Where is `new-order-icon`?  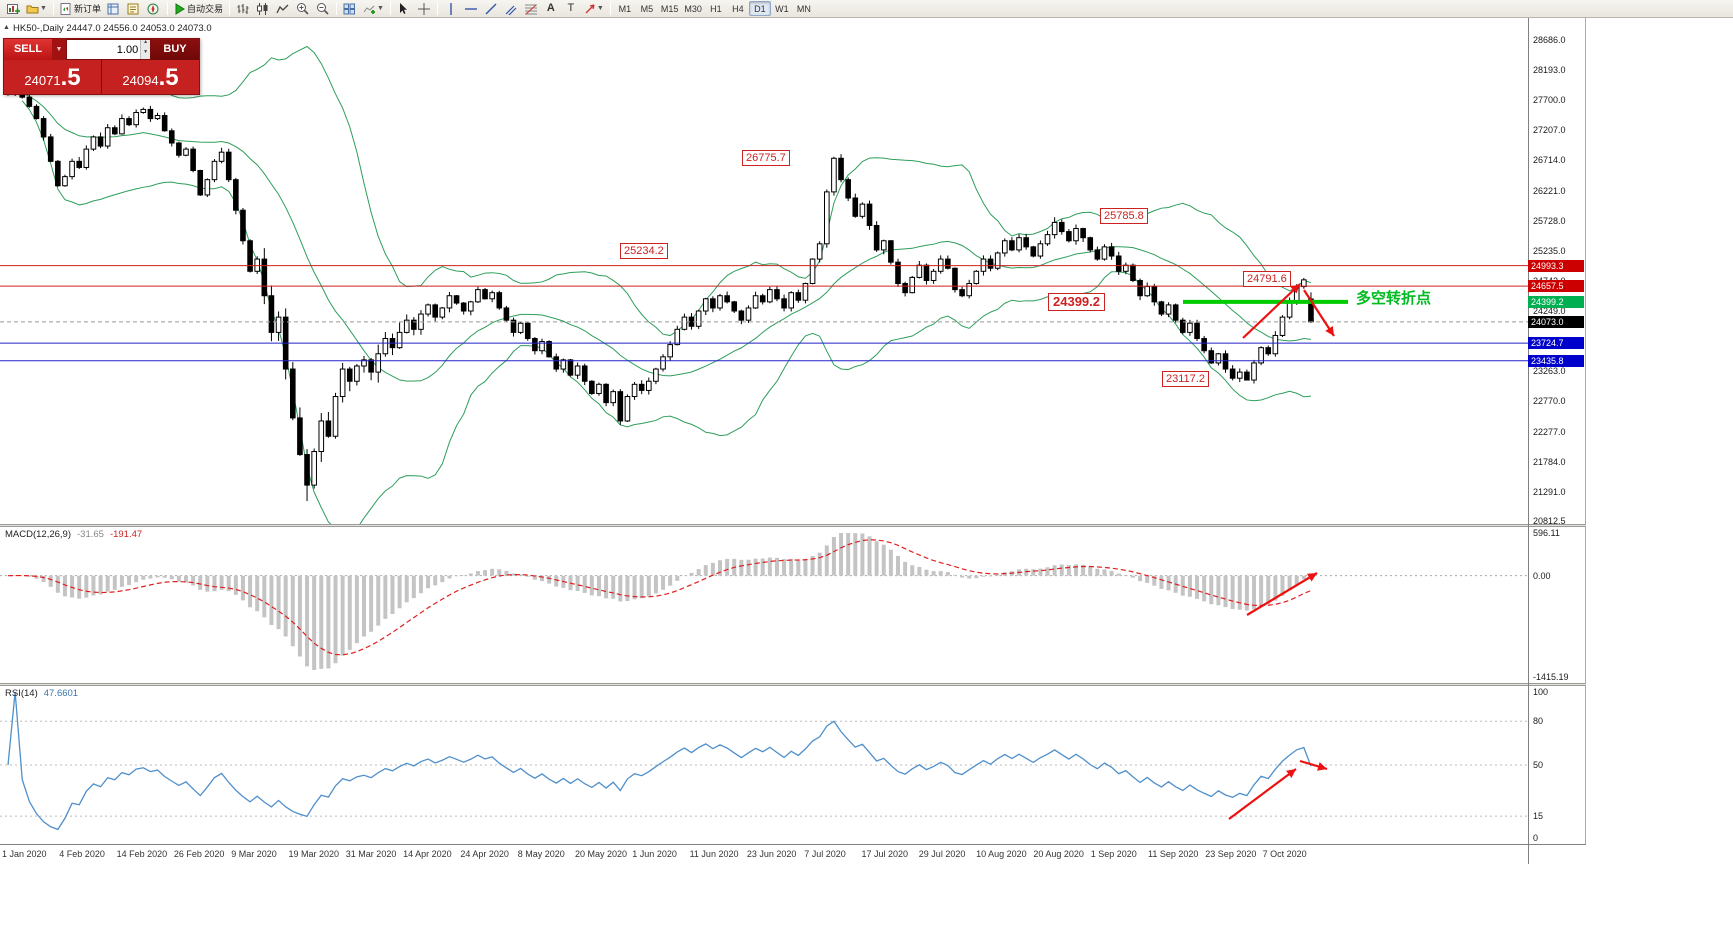
new-order-icon is located at coordinates (65, 8).